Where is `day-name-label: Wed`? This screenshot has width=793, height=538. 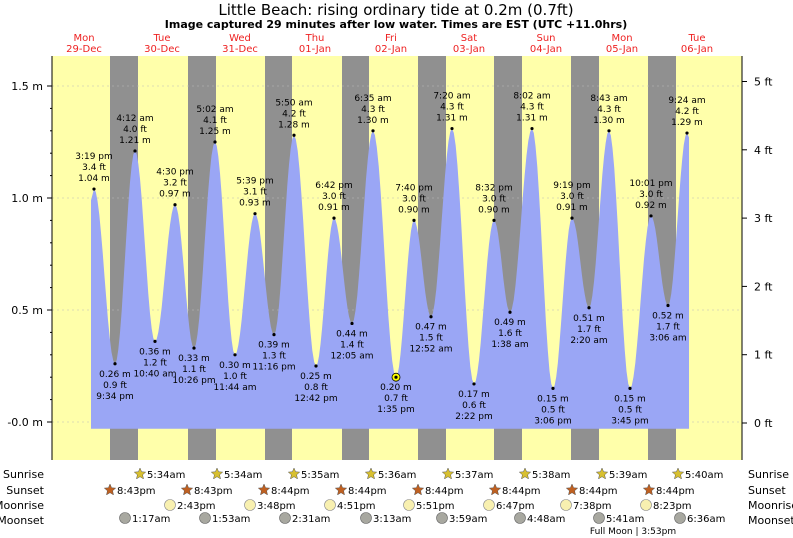 day-name-label: Wed is located at coordinates (240, 38).